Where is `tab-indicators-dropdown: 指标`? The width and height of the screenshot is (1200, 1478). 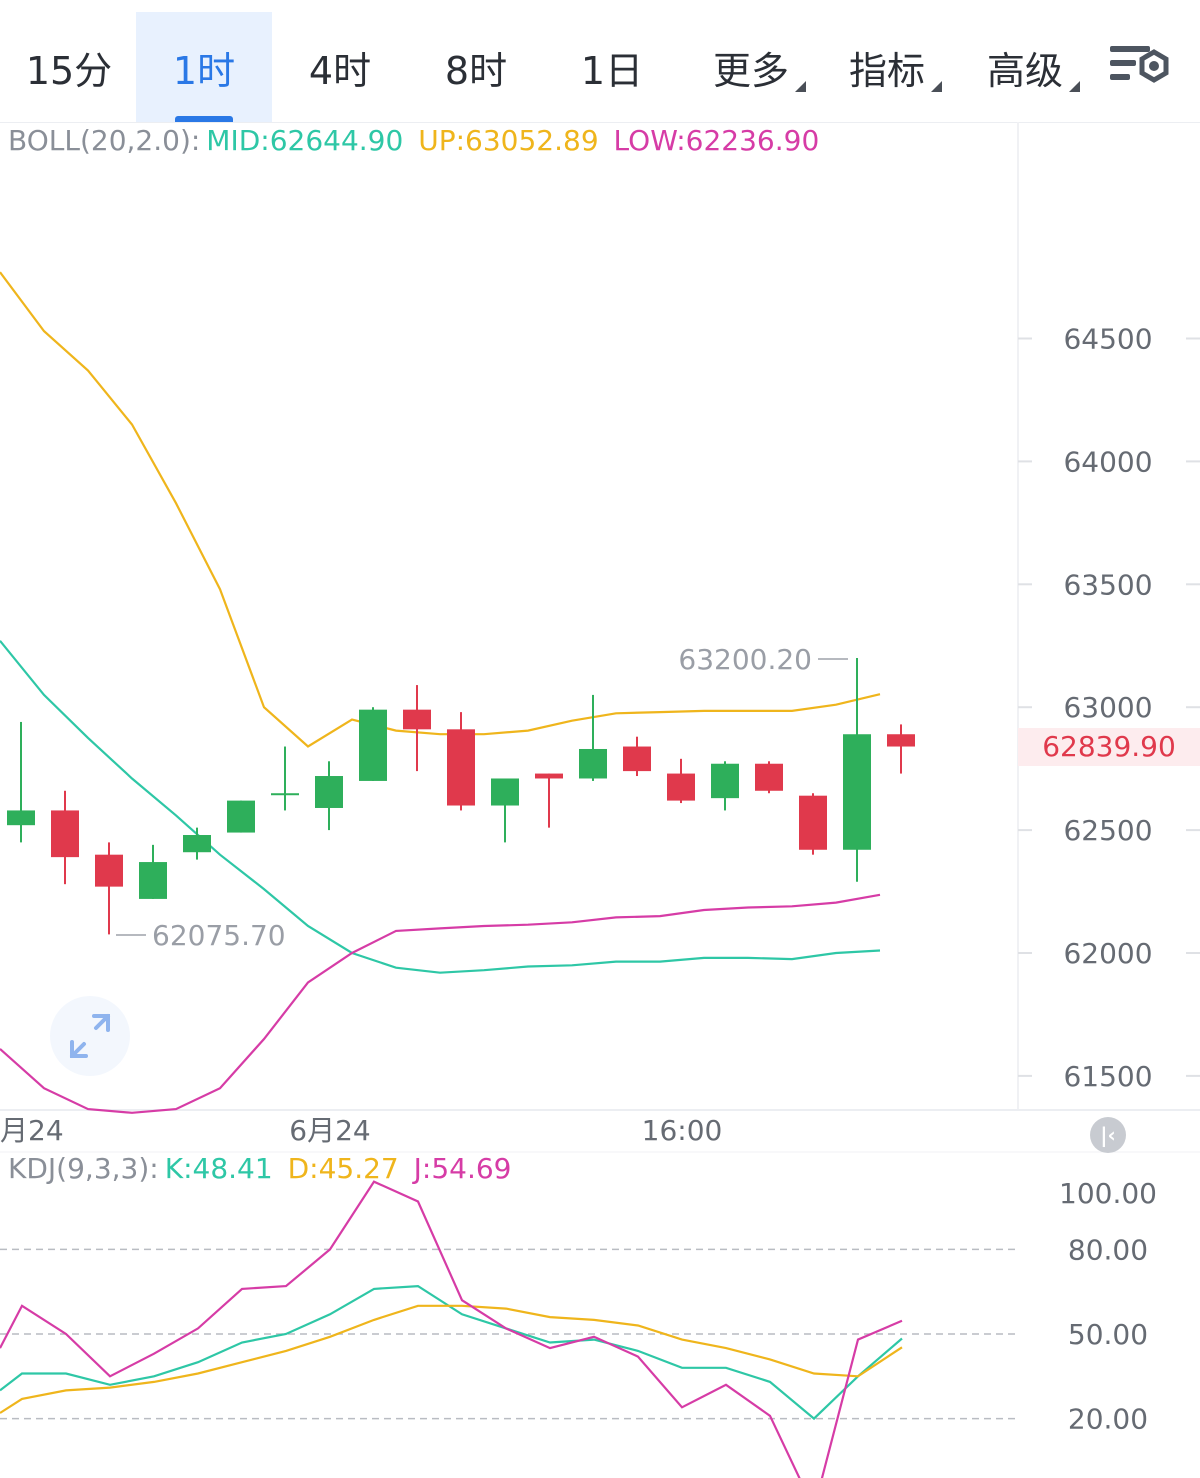
tab-indicators-dropdown: 指标 is located at coordinates (892, 67).